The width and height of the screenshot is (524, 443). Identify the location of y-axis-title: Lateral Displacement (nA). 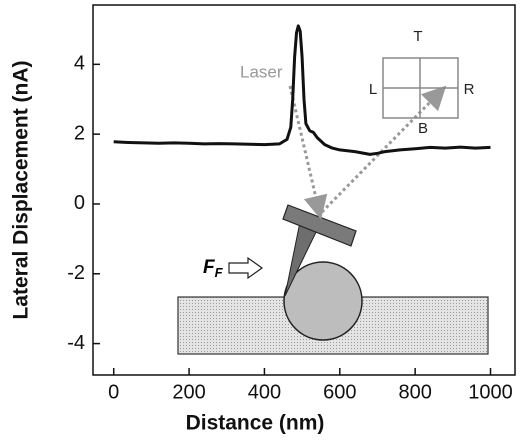
(21, 189).